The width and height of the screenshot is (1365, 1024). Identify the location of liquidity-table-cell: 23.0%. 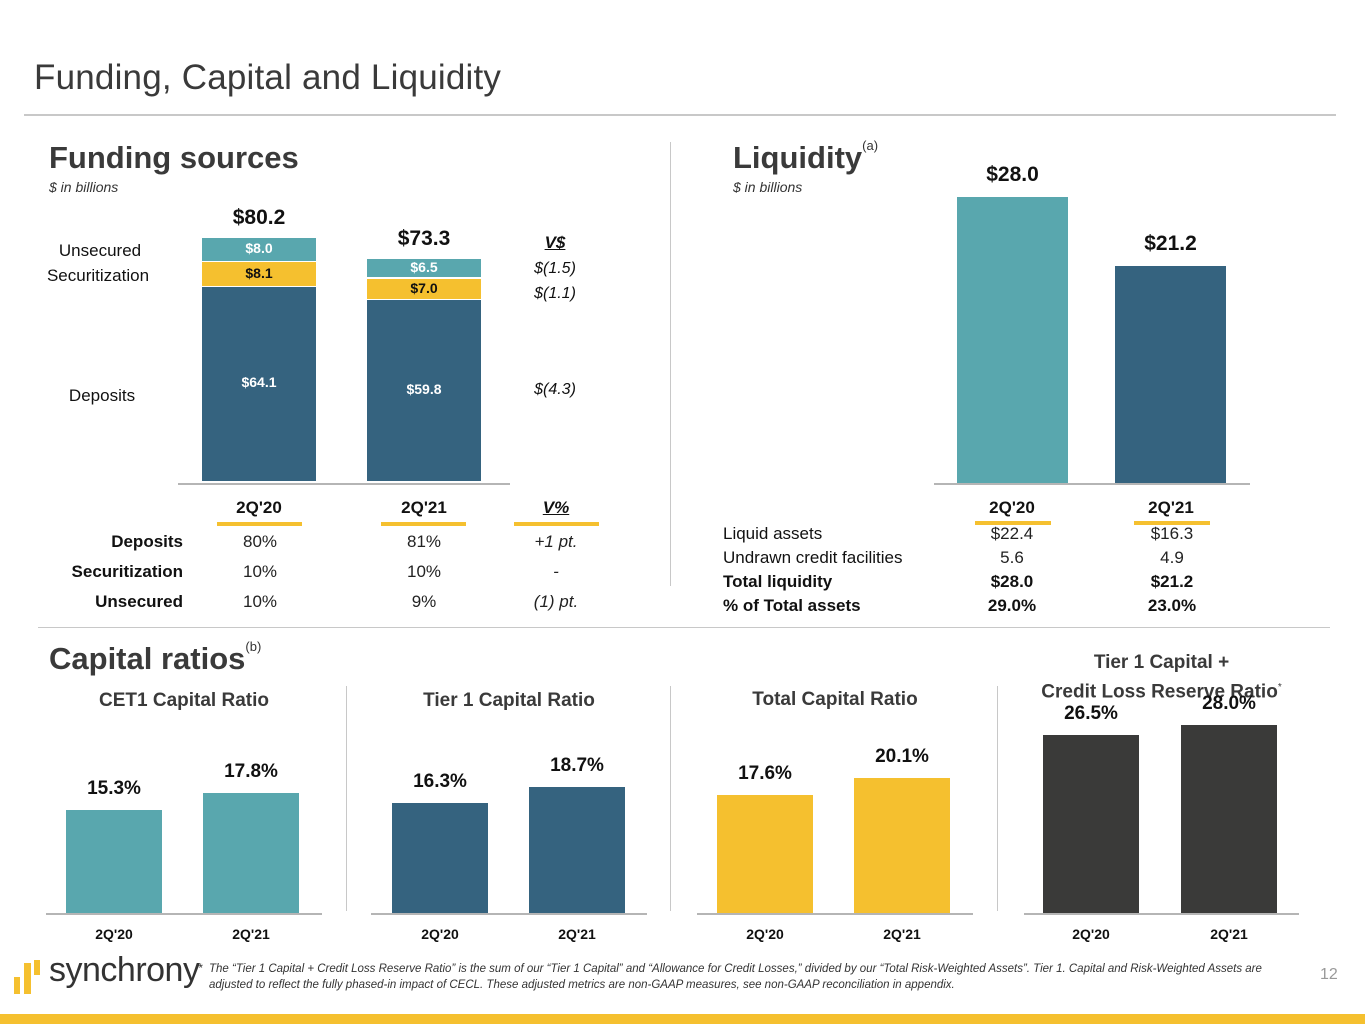
(1172, 605).